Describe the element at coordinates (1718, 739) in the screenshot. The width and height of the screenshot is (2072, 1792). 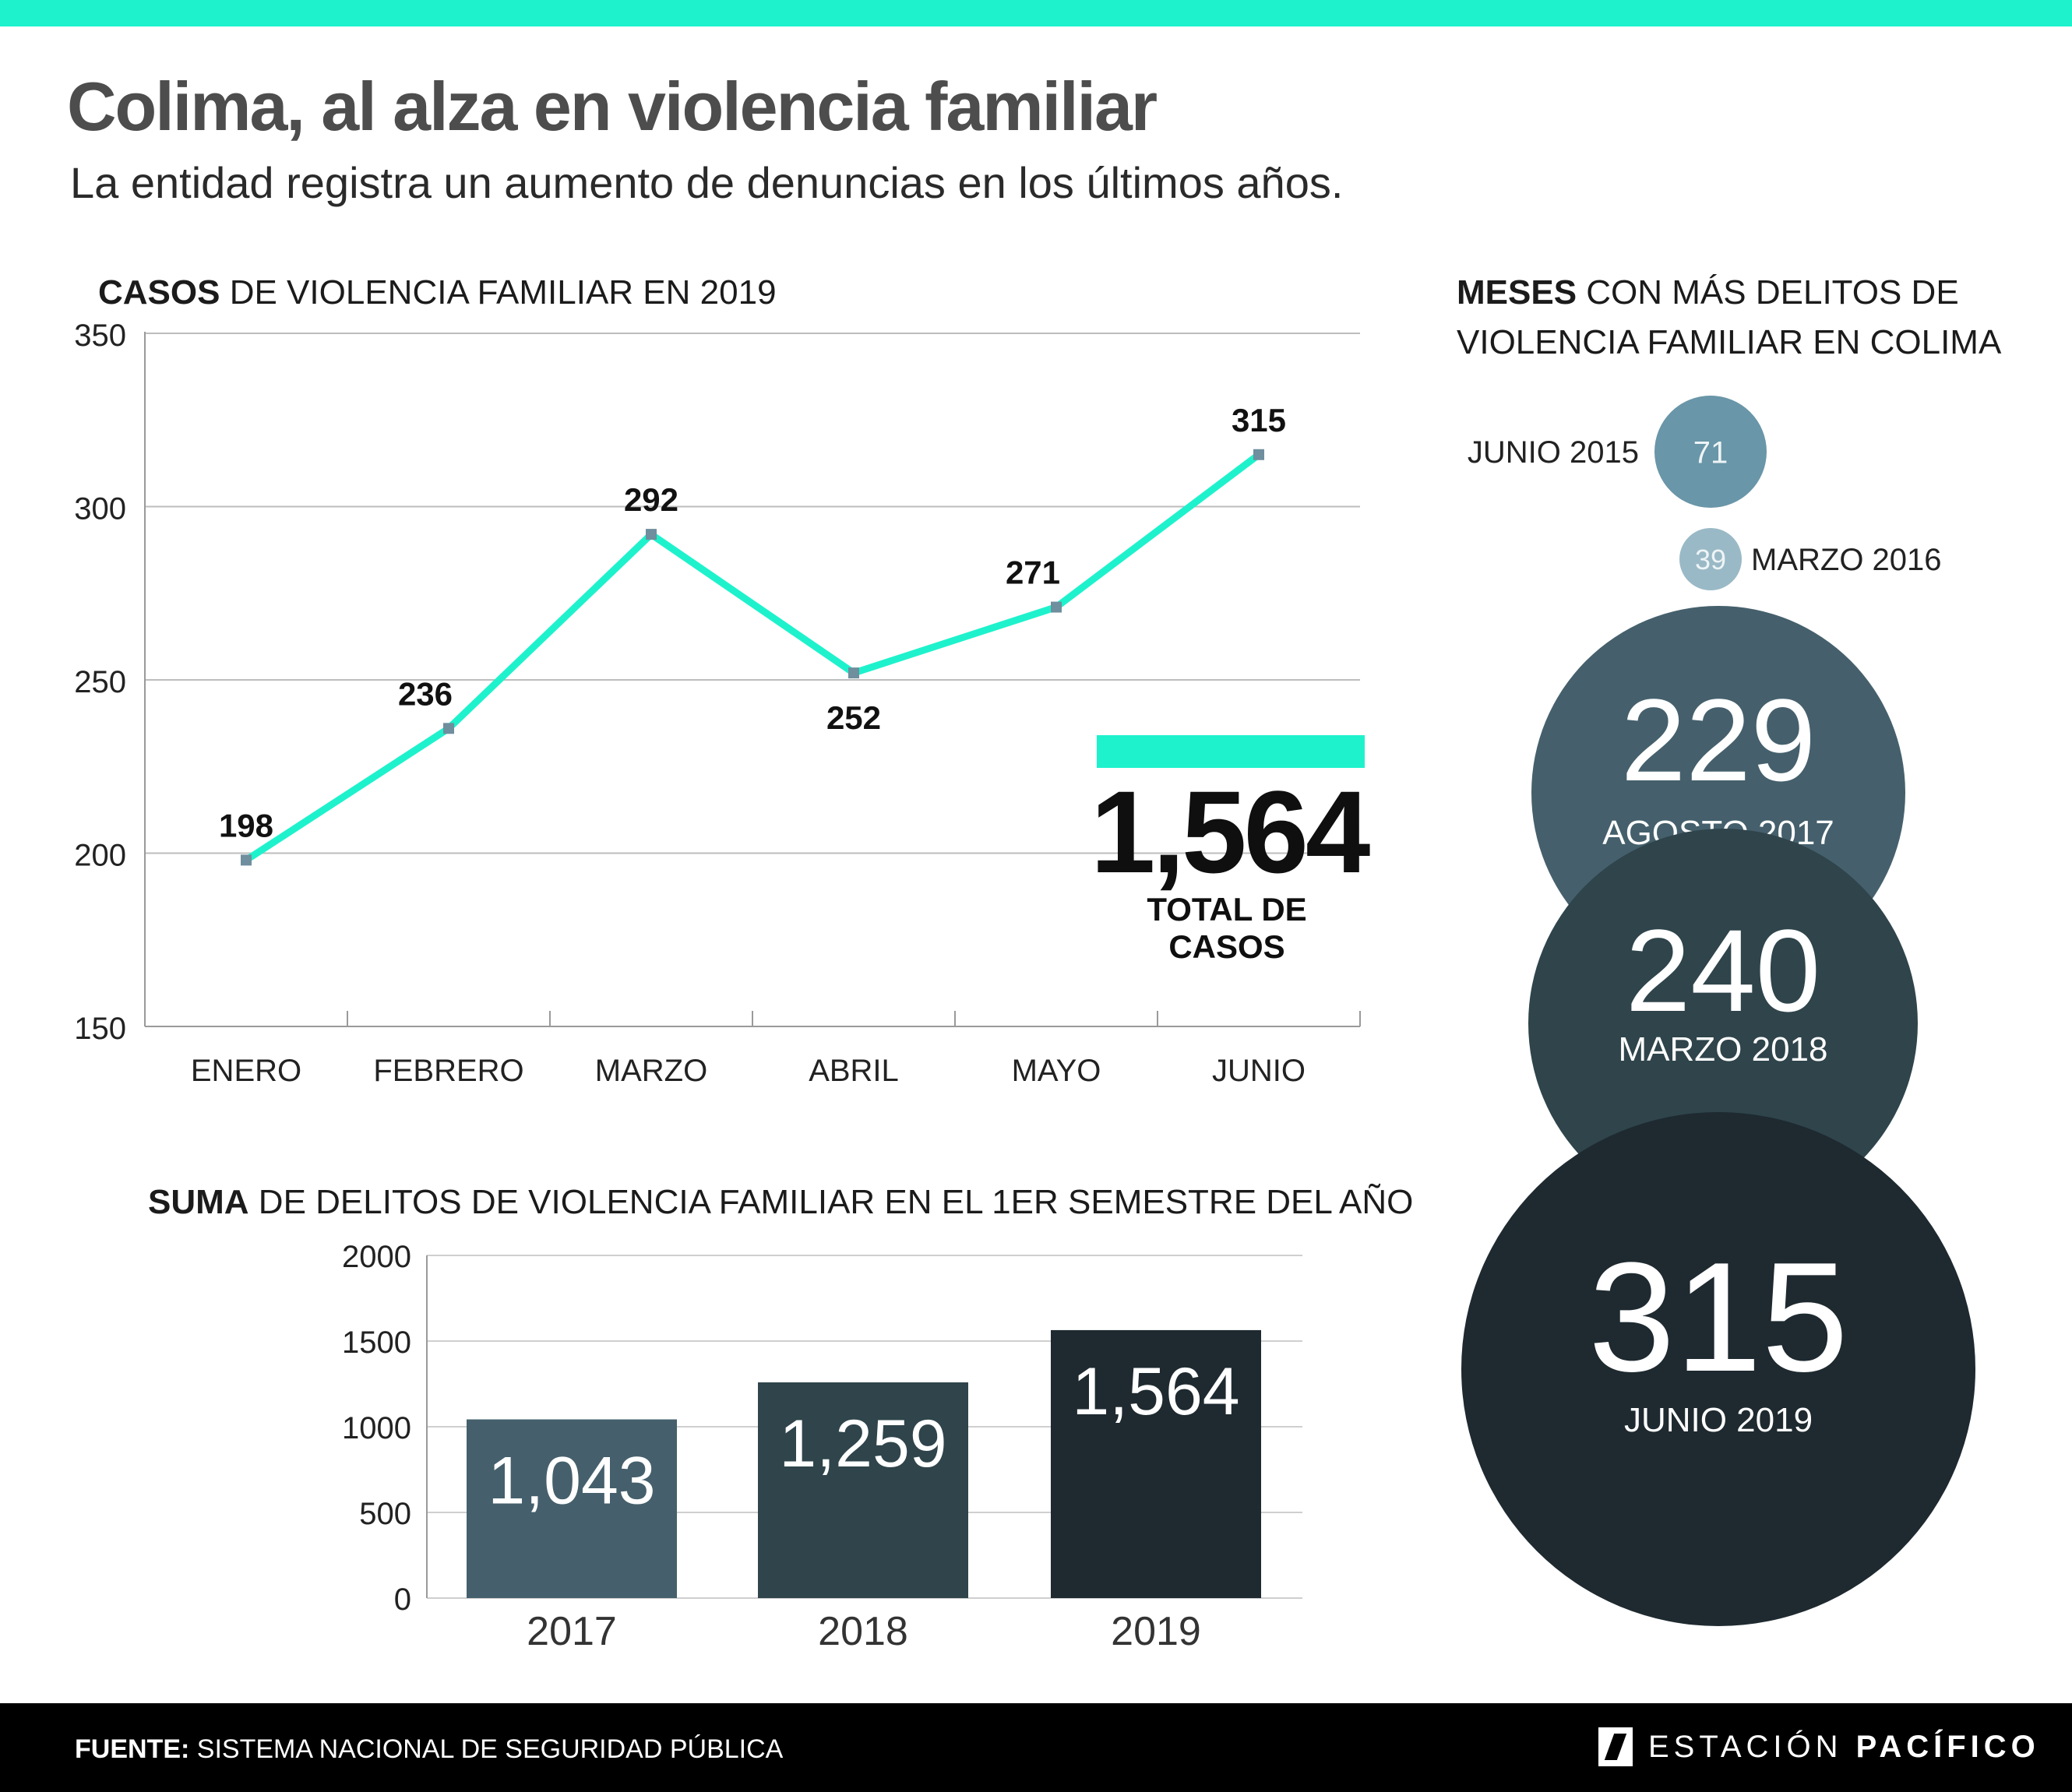
I see `bubble-chart-value: 229` at that location.